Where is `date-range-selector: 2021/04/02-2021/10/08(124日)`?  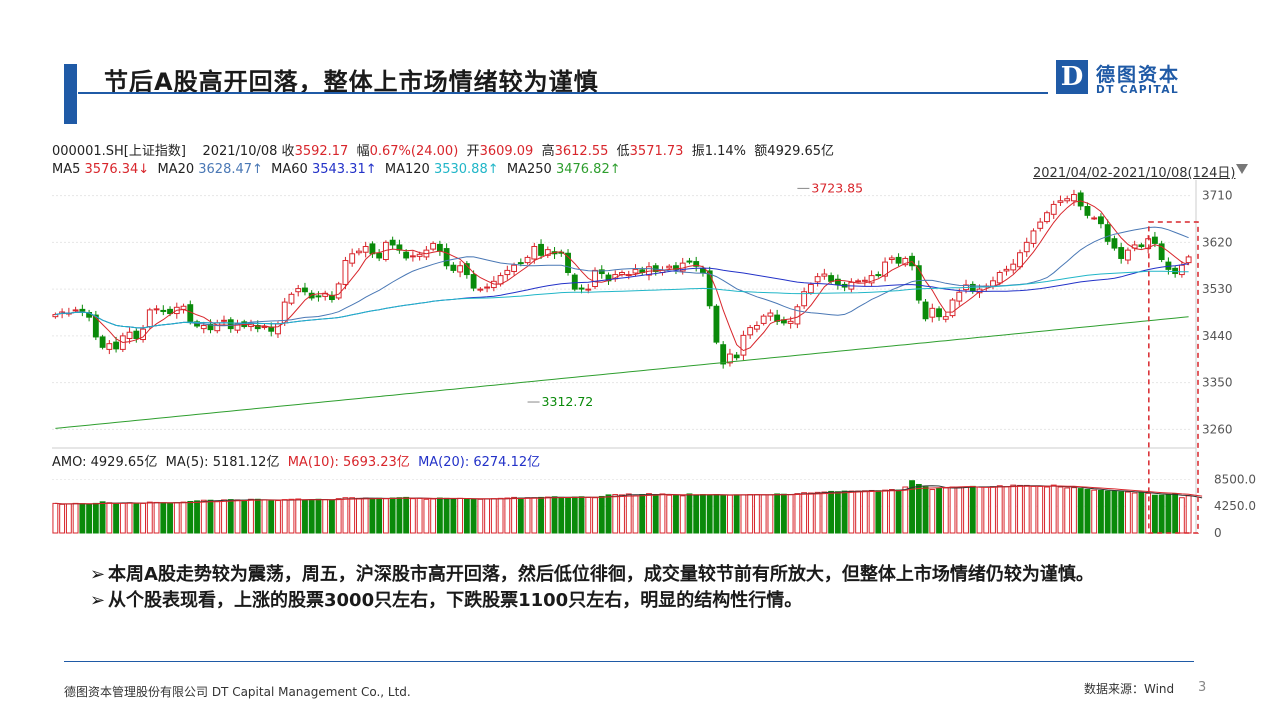 date-range-selector: 2021/04/02-2021/10/08(124日) is located at coordinates (1134, 173).